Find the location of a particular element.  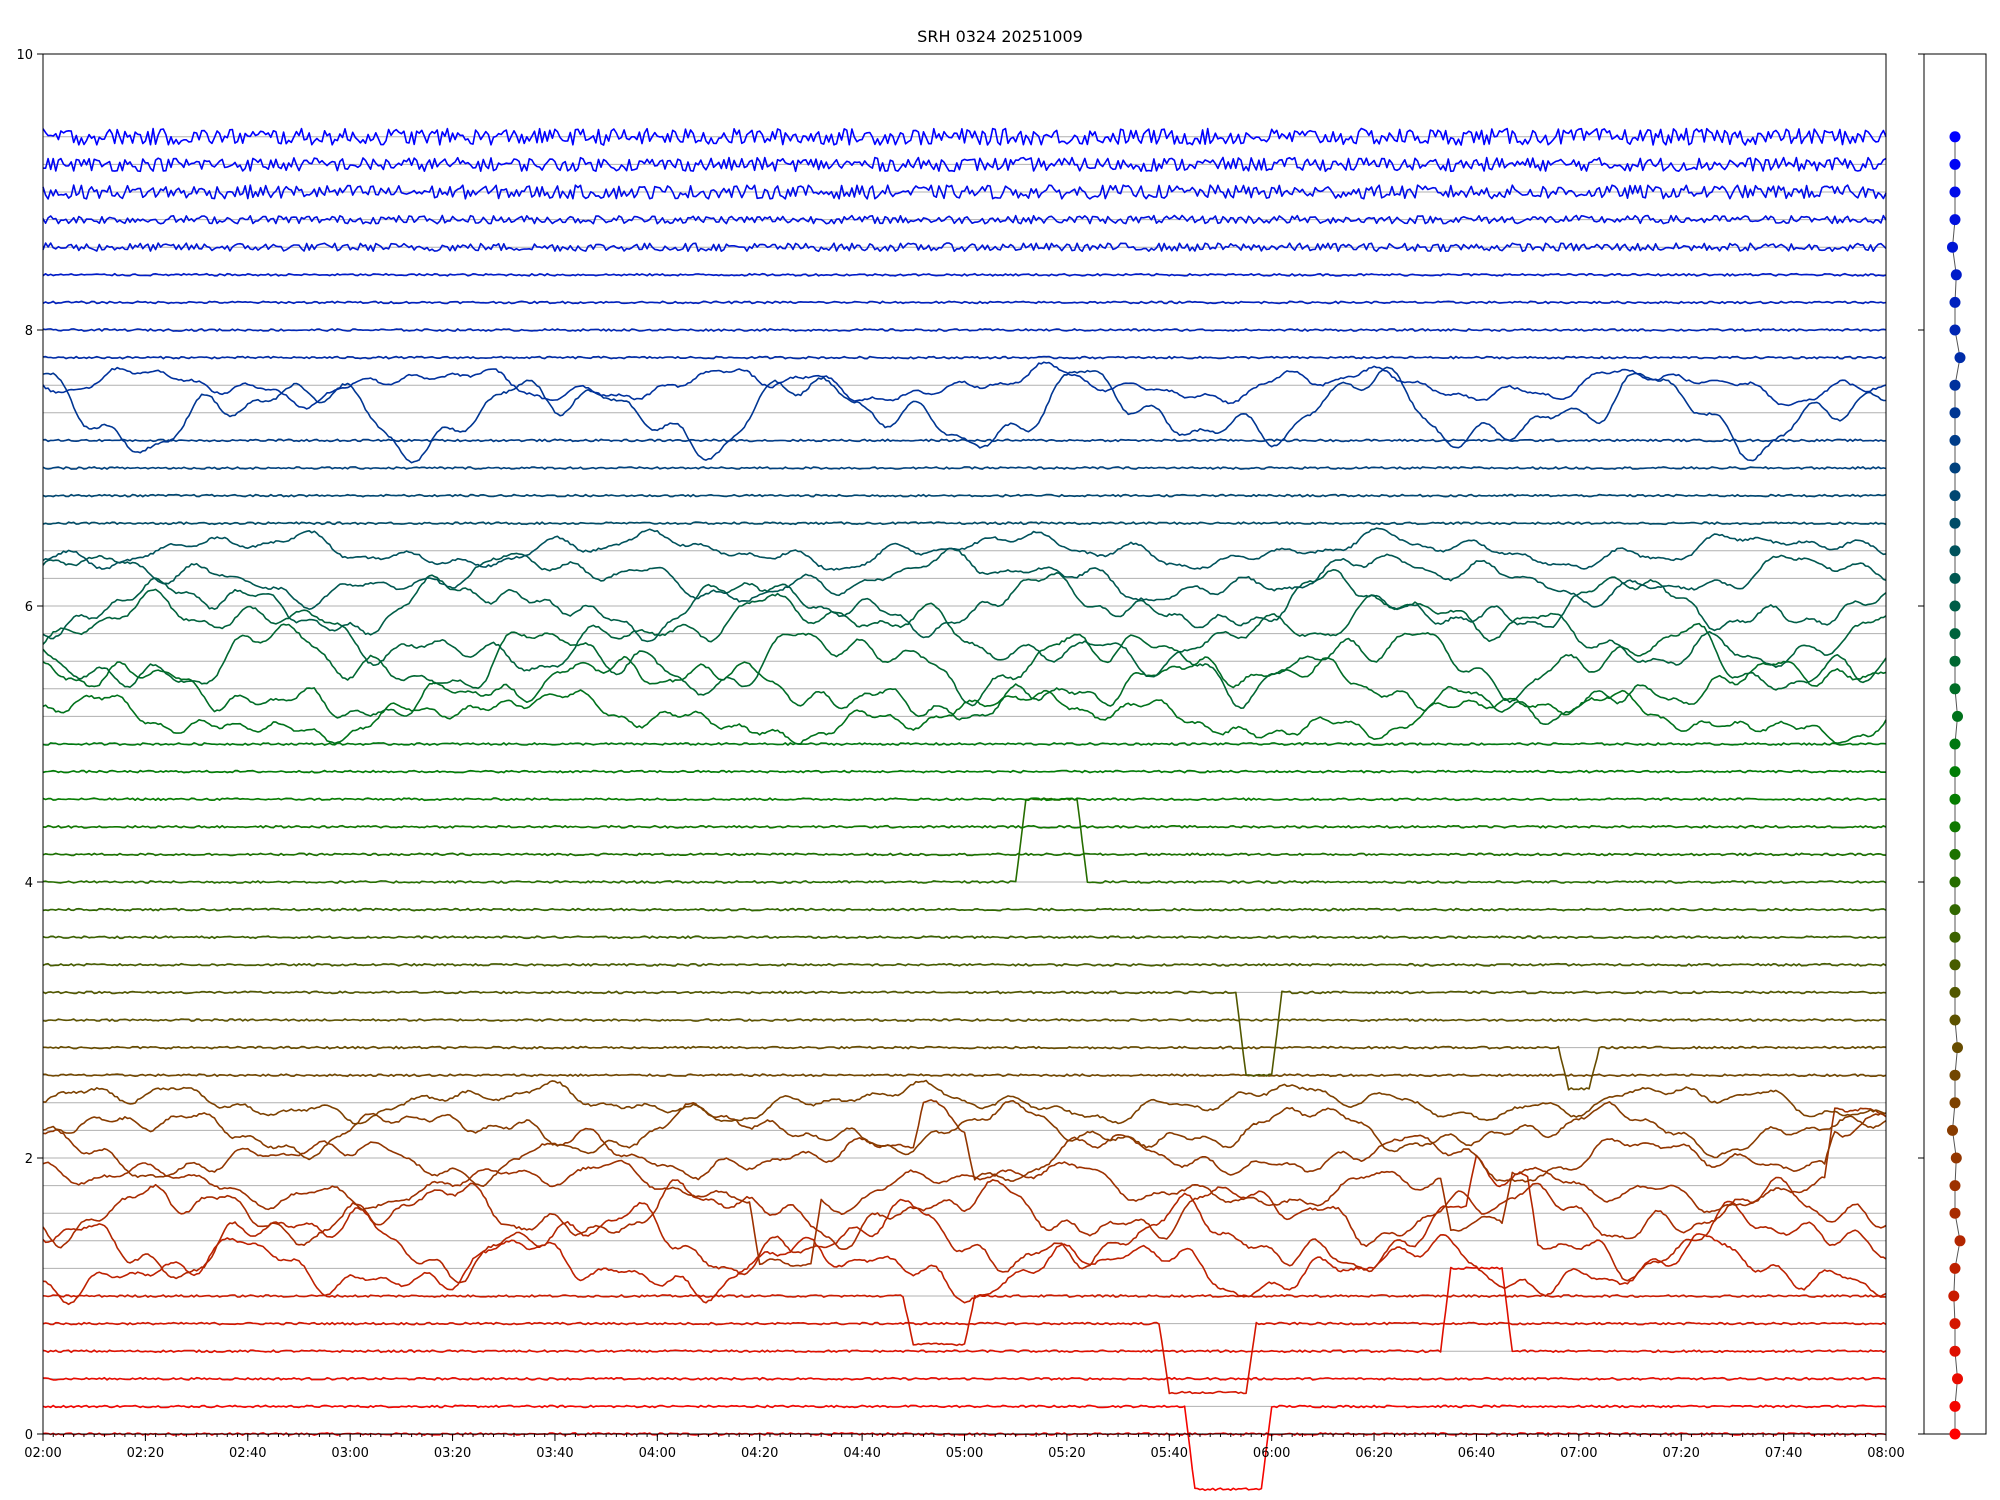

side-panel is located at coordinates (1955, 746).